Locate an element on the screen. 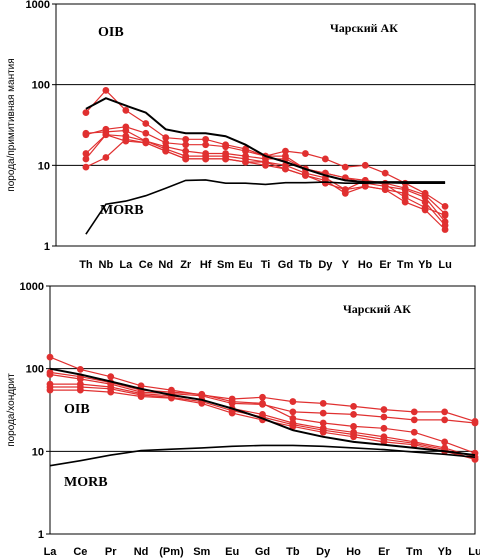 The image size is (480, 558). x-tick-label: Y is located at coordinates (346, 265).